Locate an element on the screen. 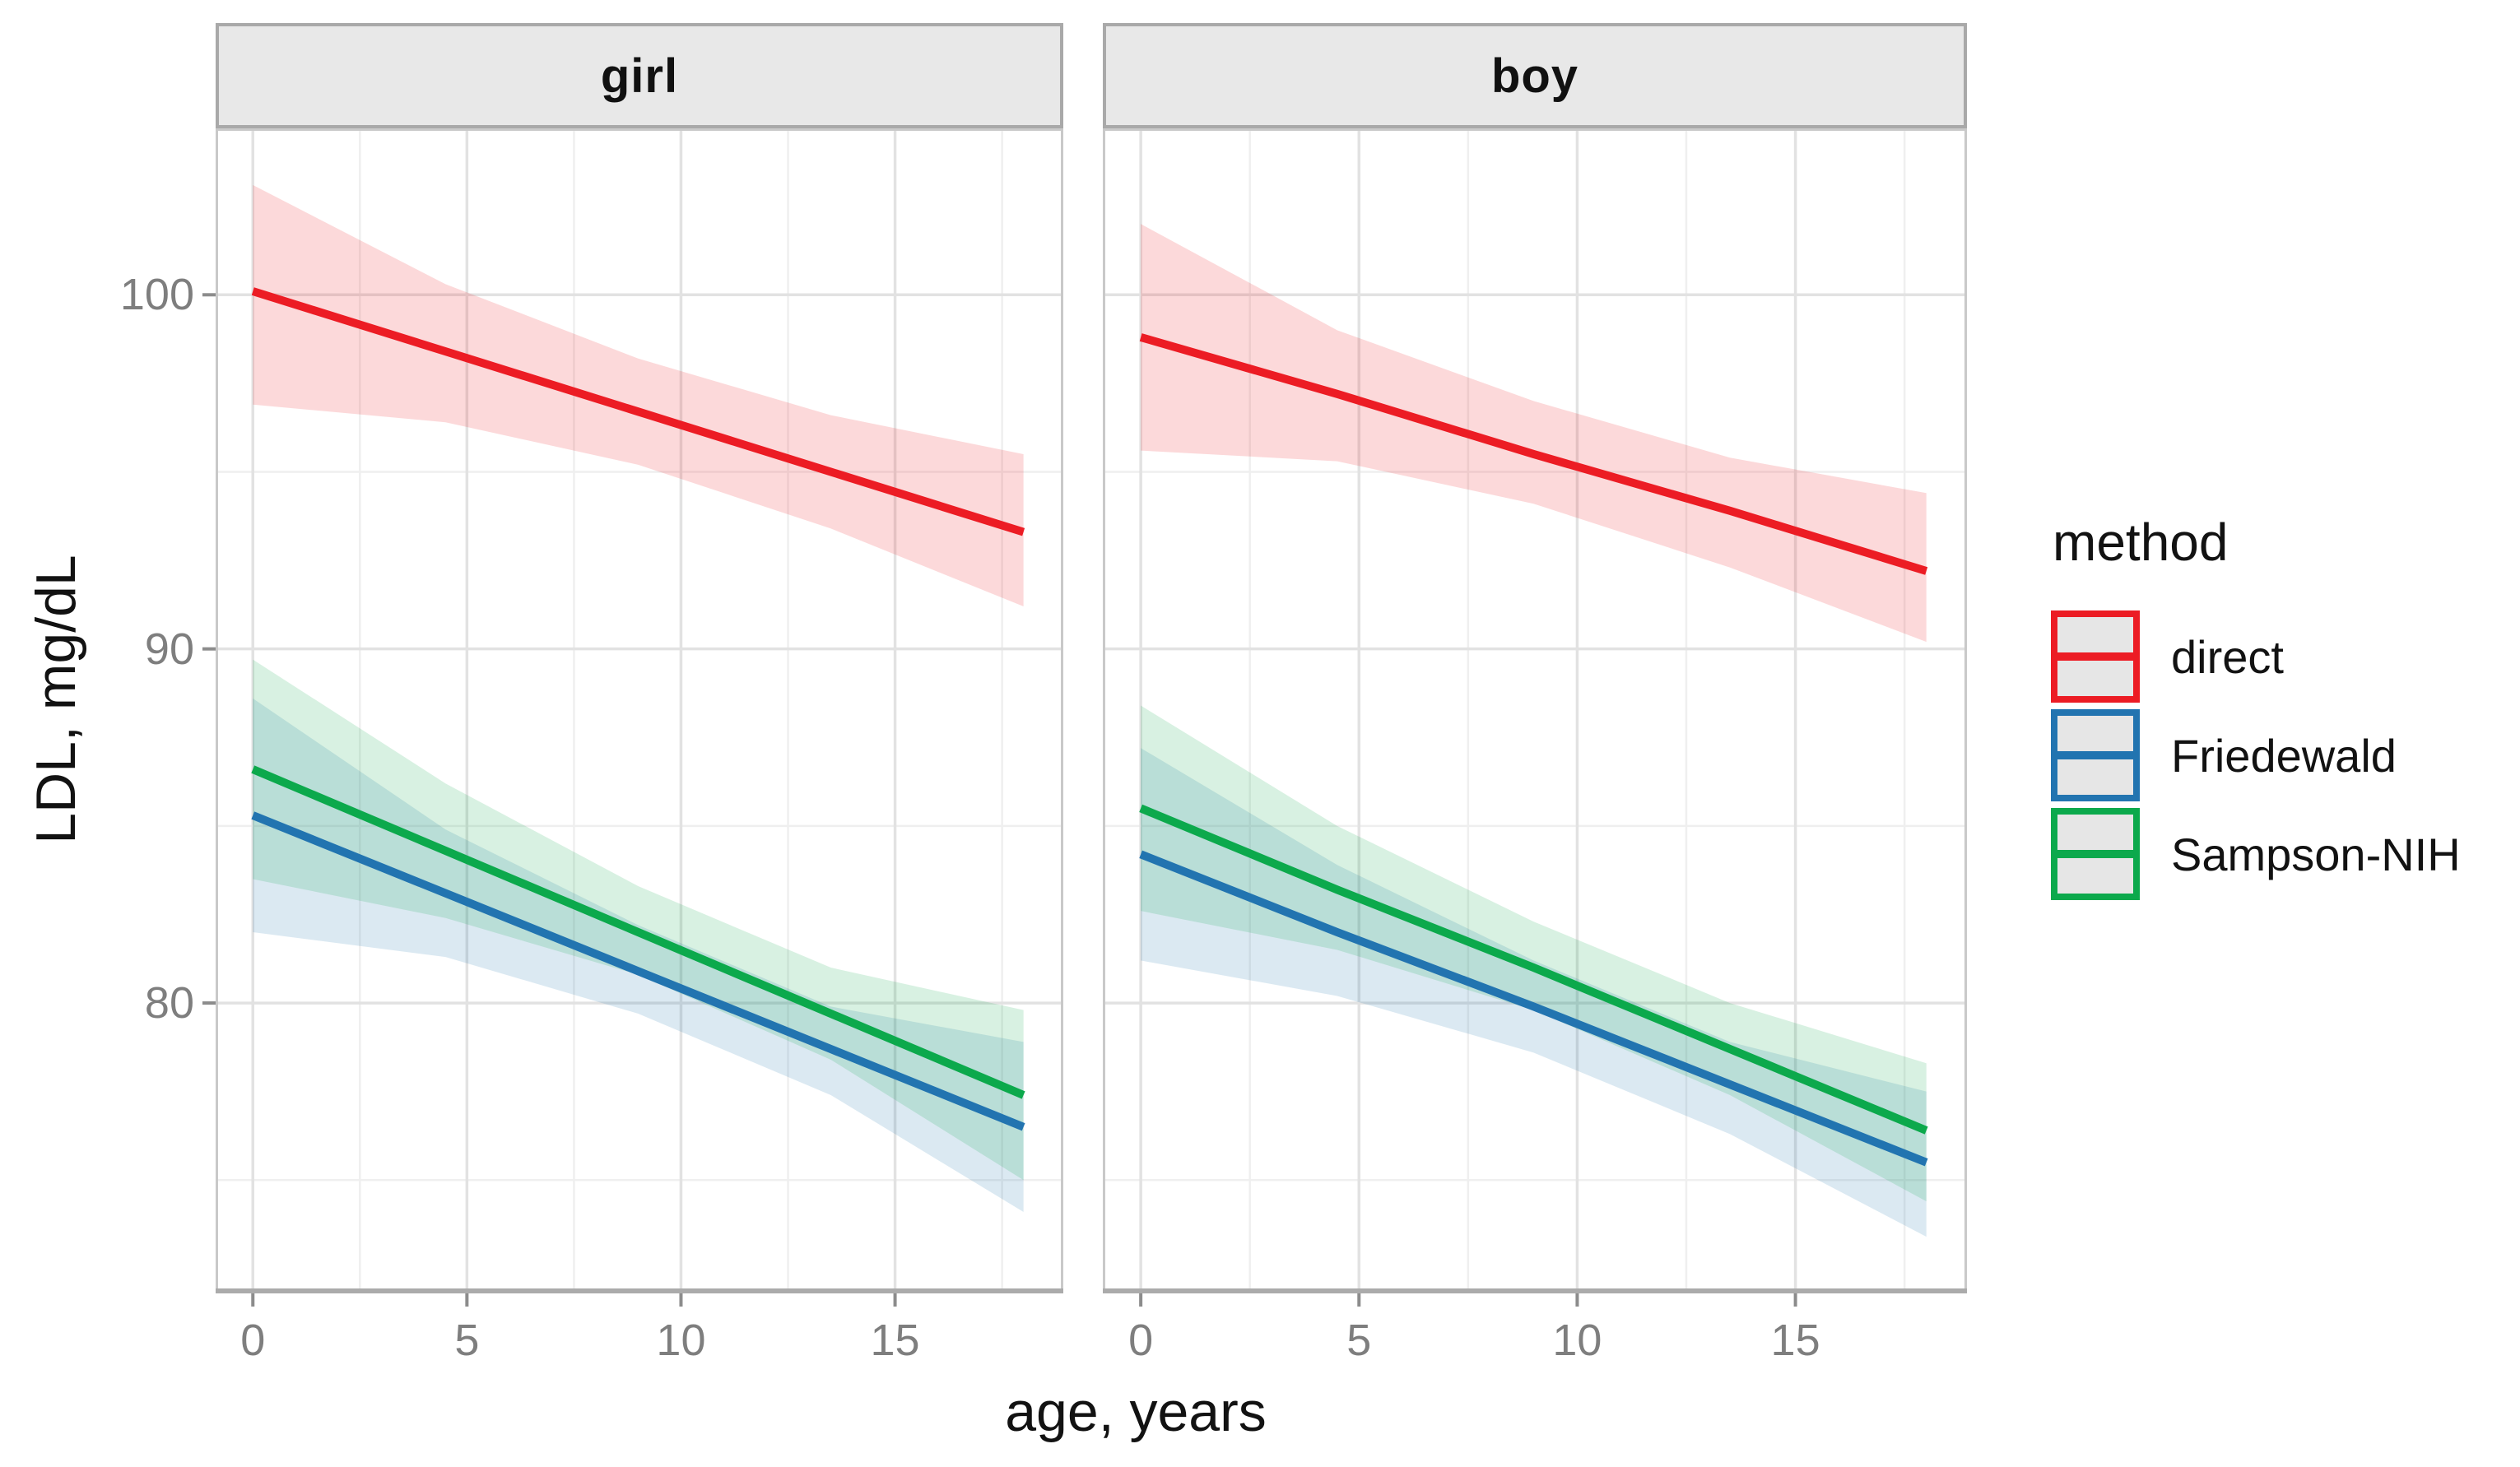 The width and height of the screenshot is (2520, 1467). legend-label-sampson-nih: Sampson-NIH is located at coordinates (2316, 854).